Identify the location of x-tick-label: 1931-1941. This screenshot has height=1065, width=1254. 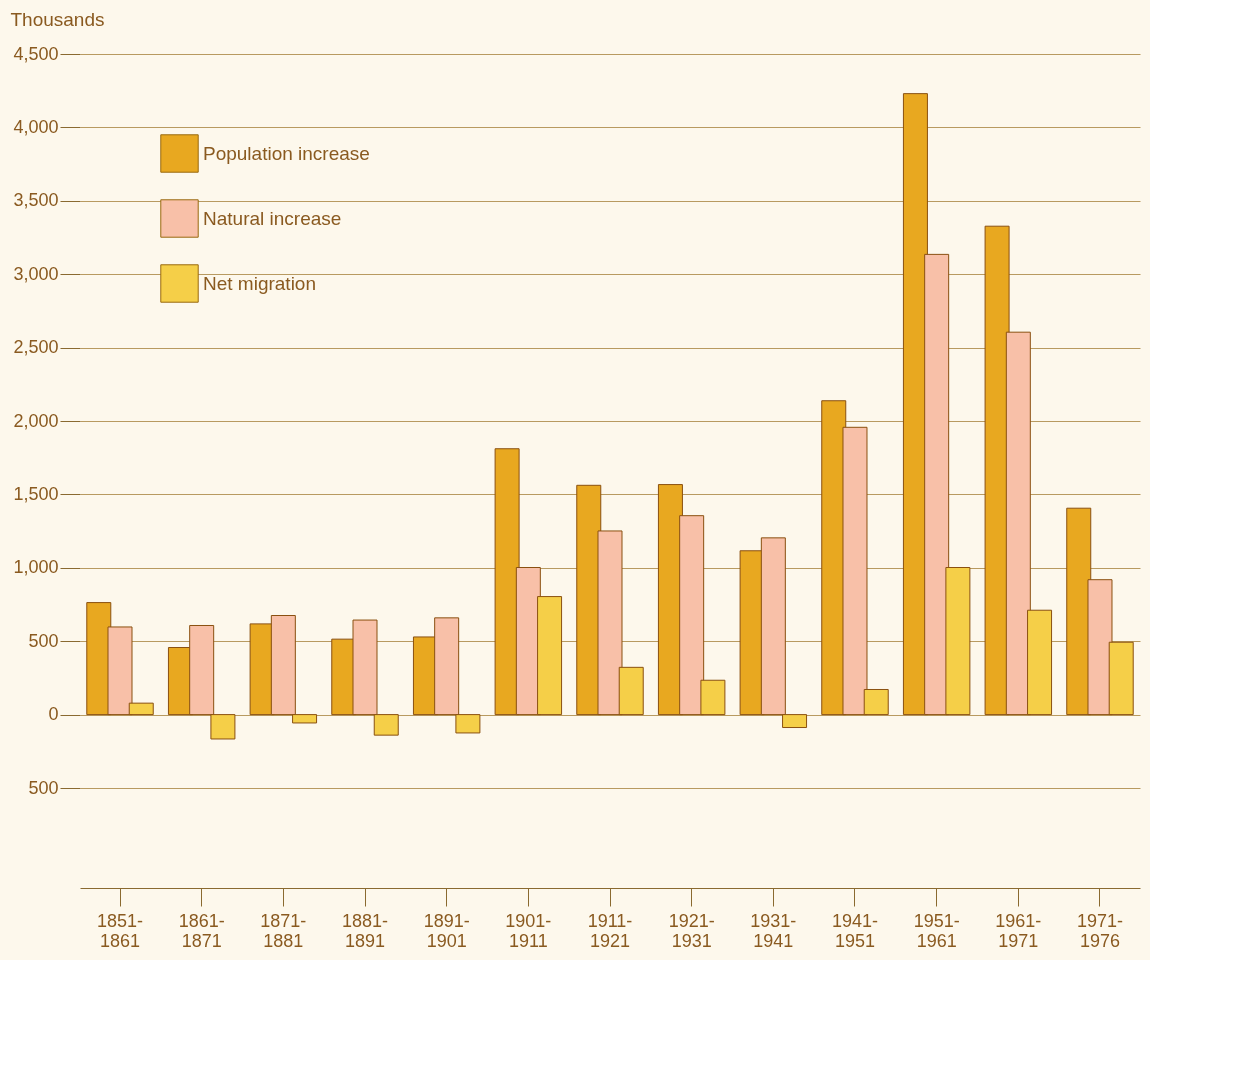
(773, 930).